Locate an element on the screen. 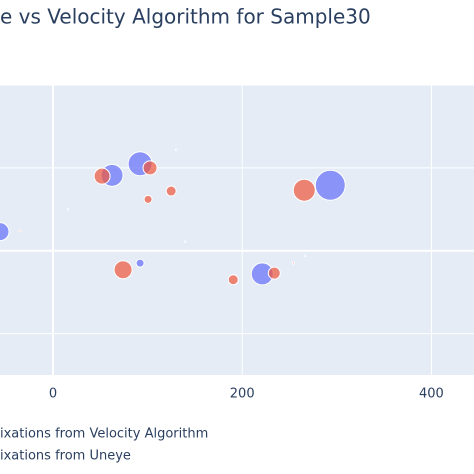  legend-label: ixations from Uneye is located at coordinates (65, 456).